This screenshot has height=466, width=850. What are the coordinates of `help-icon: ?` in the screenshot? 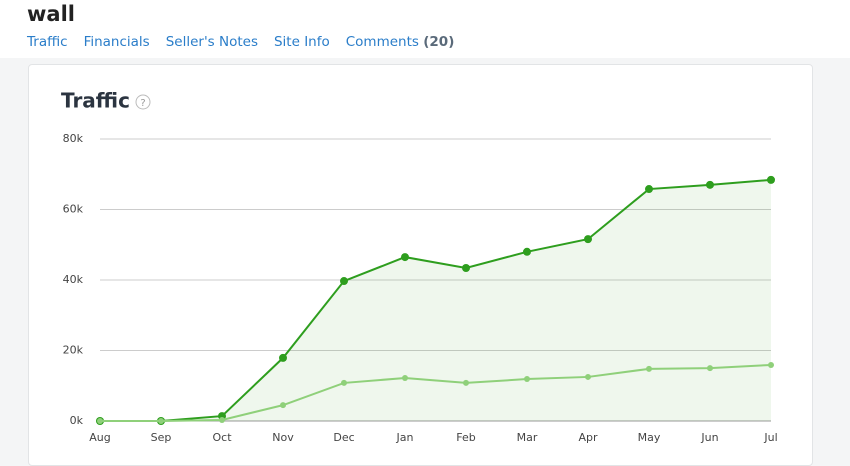 It's located at (142, 103).